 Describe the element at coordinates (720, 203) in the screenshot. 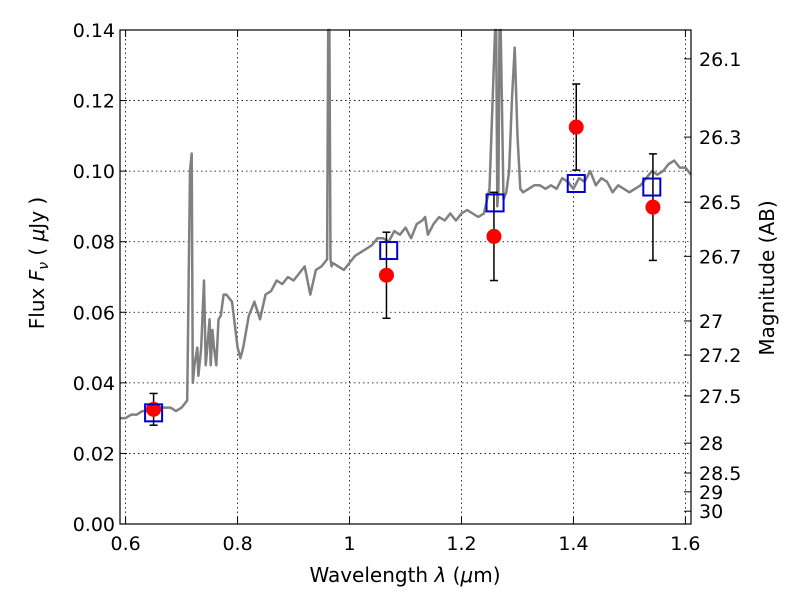

I see `right-tick-label: 26.5` at that location.